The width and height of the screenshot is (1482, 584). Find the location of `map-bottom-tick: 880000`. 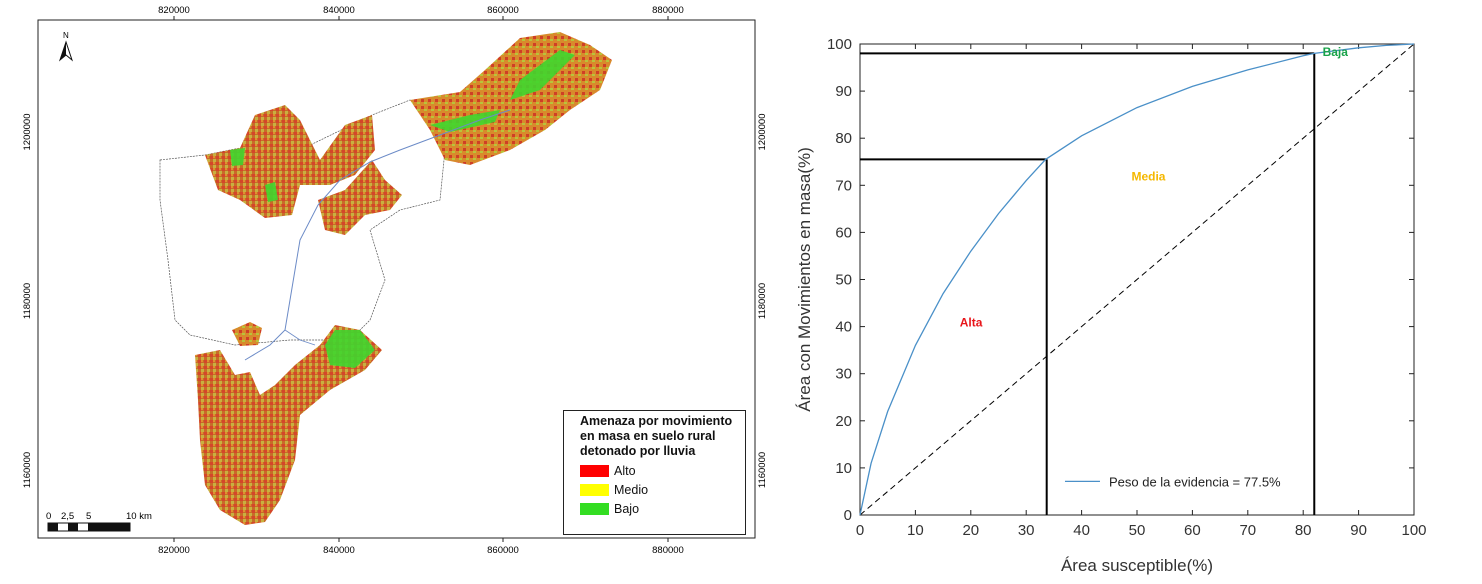

map-bottom-tick: 880000 is located at coordinates (668, 550).